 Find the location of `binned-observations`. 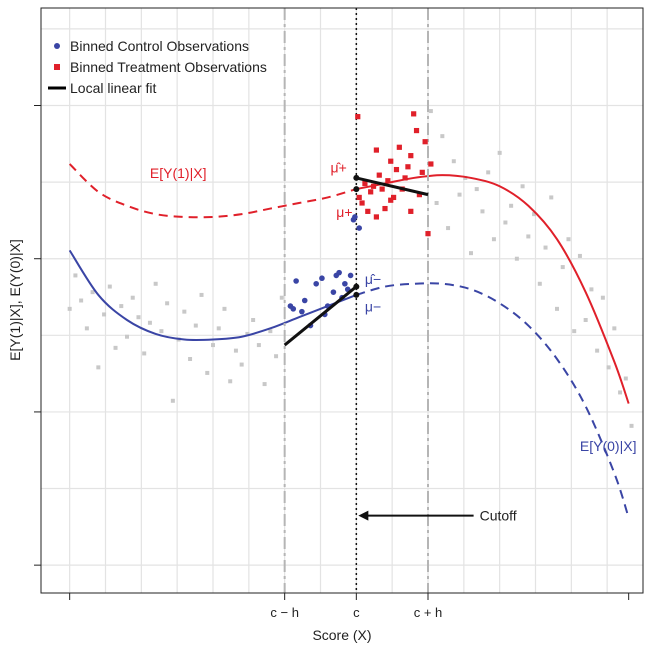

binned-observations is located at coordinates (360, 220).